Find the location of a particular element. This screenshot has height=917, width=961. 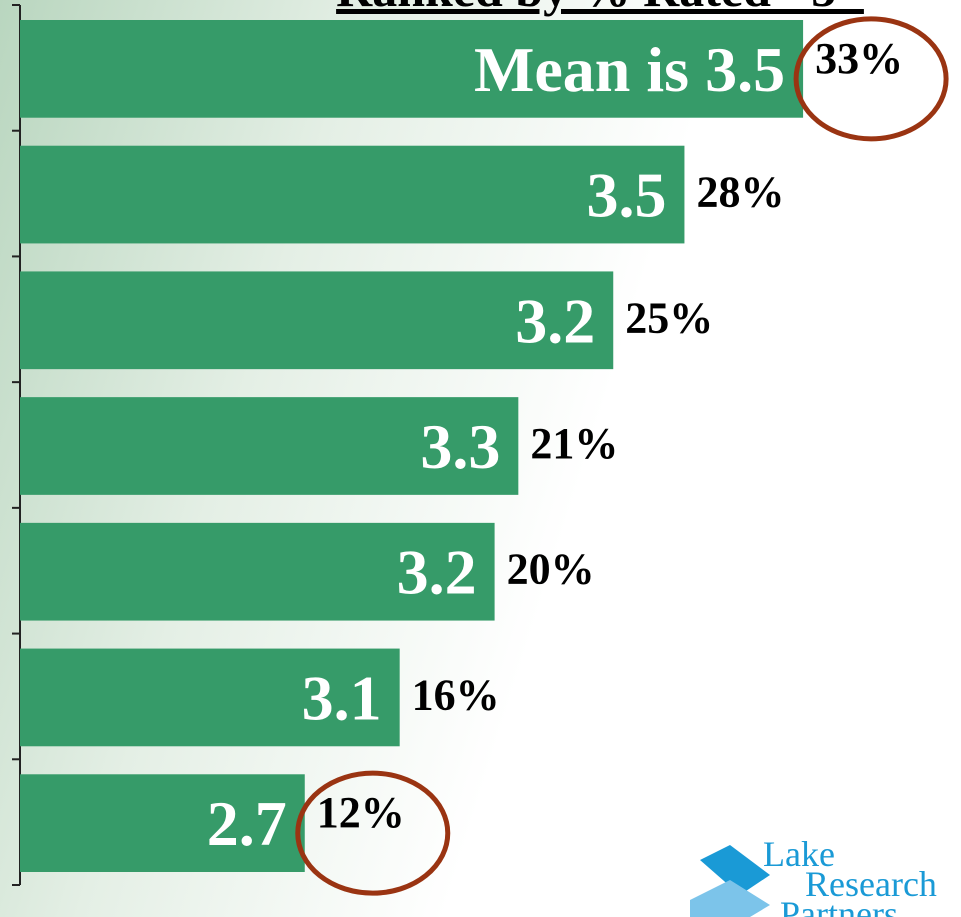

data-label: 21% is located at coordinates (574, 443).